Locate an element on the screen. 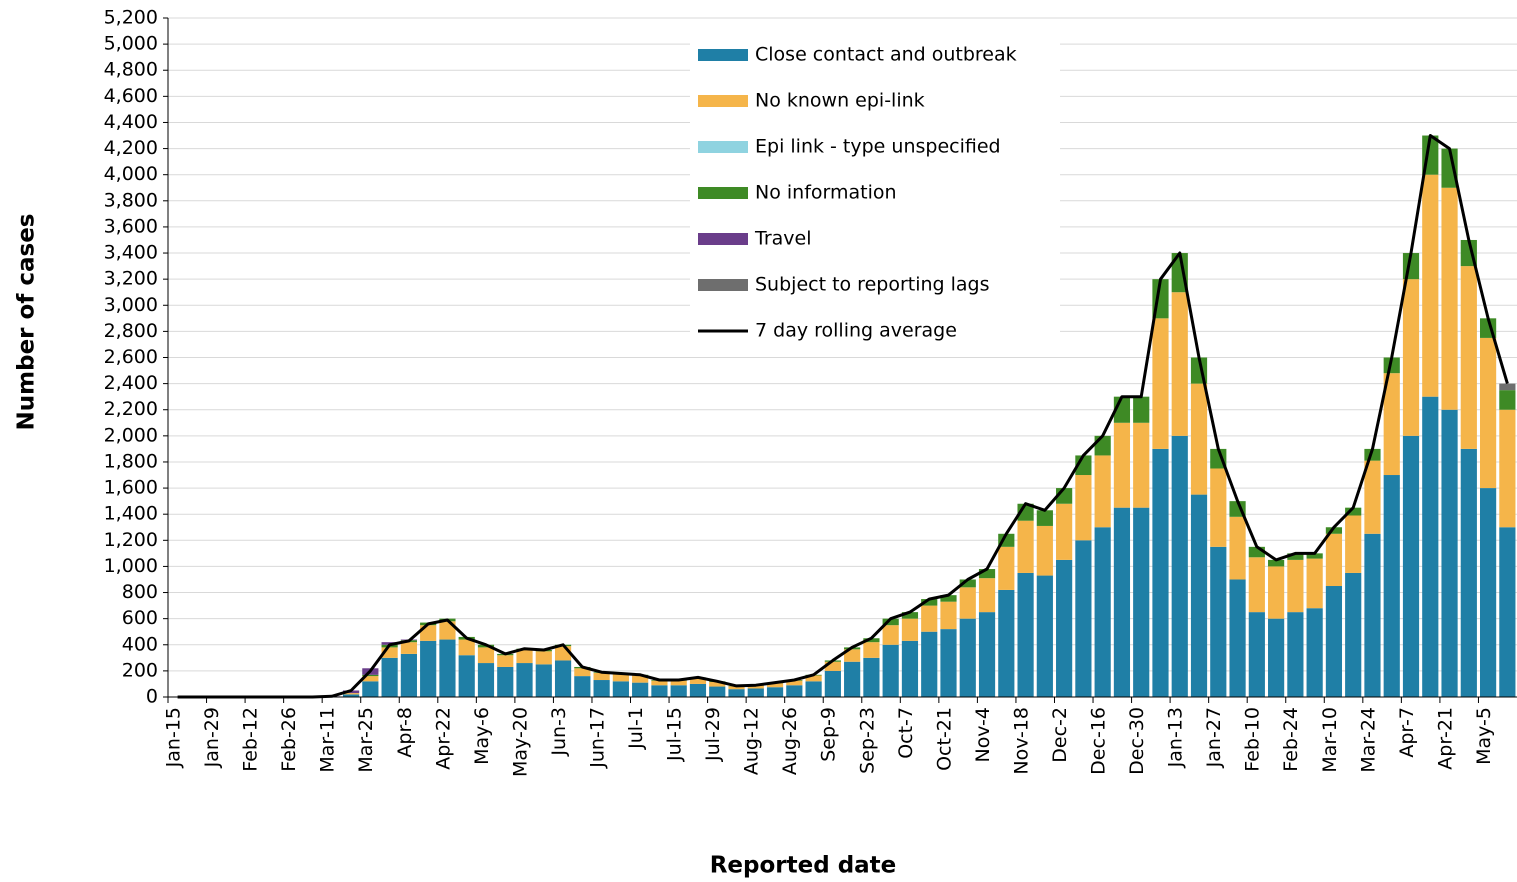 This screenshot has height=882, width=1517. x-tick-label: Jan-15 is located at coordinates (174, 737).